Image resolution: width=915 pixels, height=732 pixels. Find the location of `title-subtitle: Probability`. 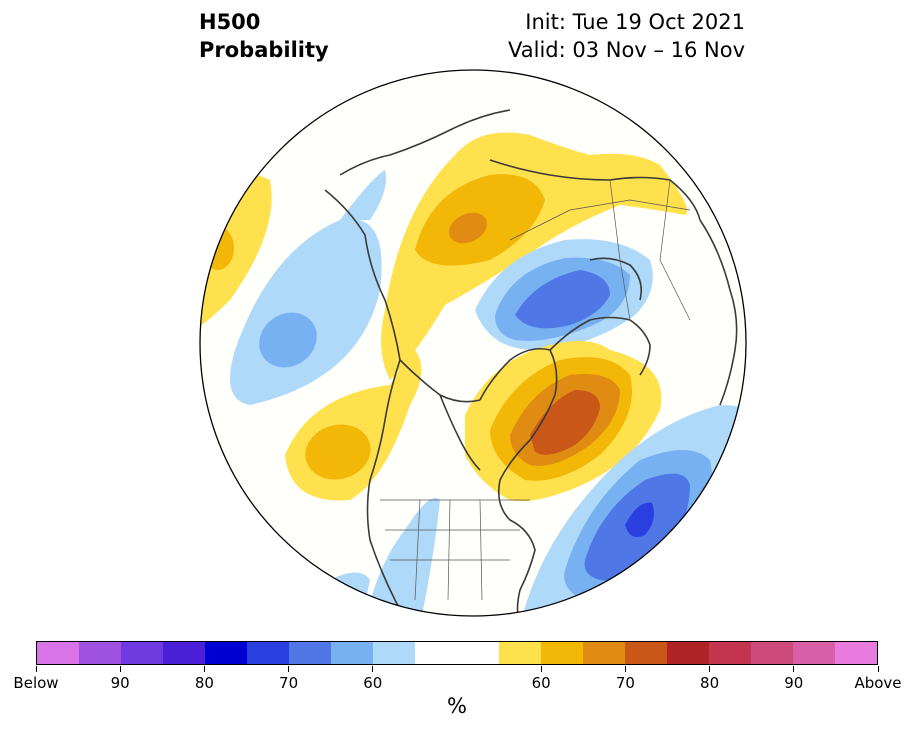

title-subtitle: Probability is located at coordinates (264, 50).